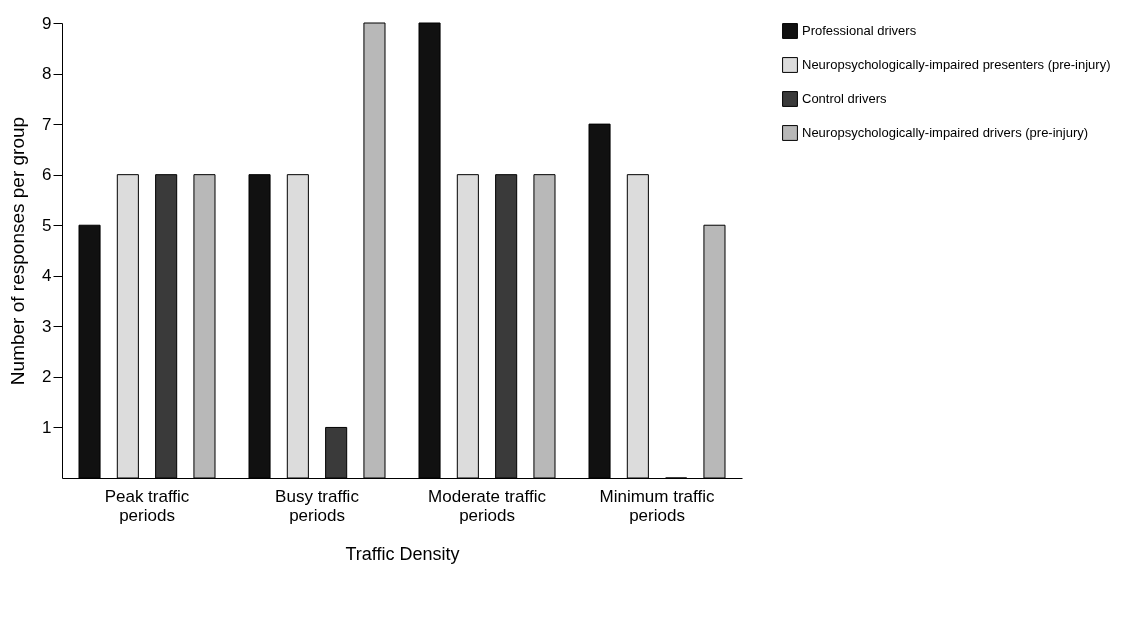 The image size is (1136, 639). What do you see at coordinates (487, 505) in the screenshot?
I see `x-tick-label: Moderate traffic periods` at bounding box center [487, 505].